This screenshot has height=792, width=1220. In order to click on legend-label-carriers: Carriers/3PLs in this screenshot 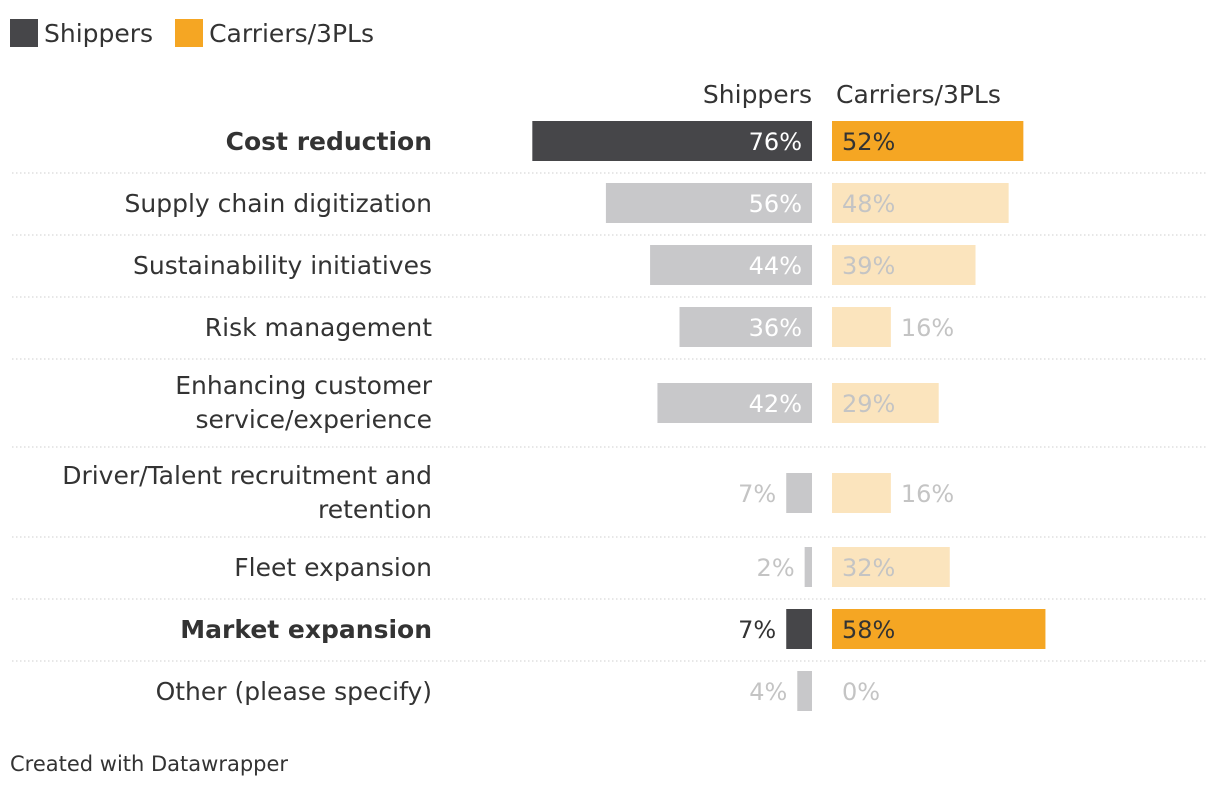, I will do `click(291, 33)`.